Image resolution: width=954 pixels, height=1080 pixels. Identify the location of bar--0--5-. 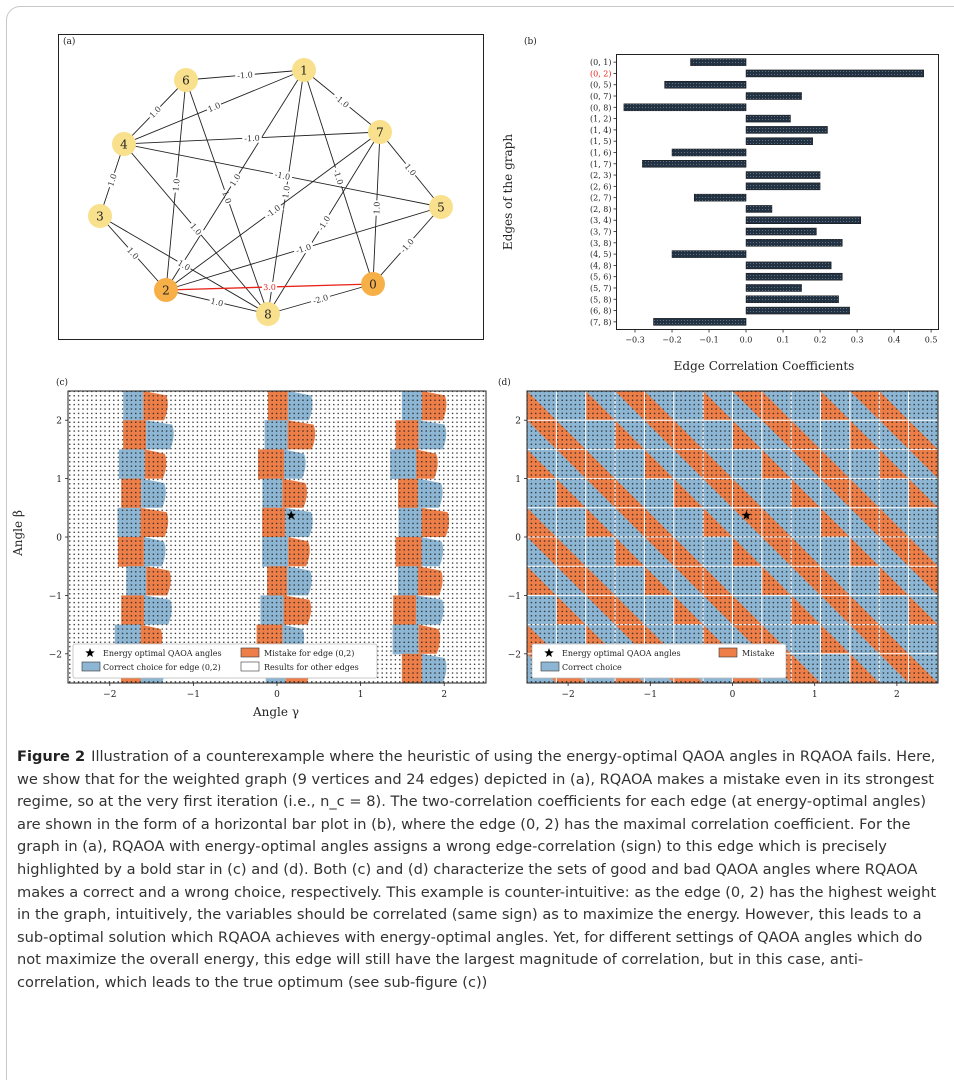
(705, 84).